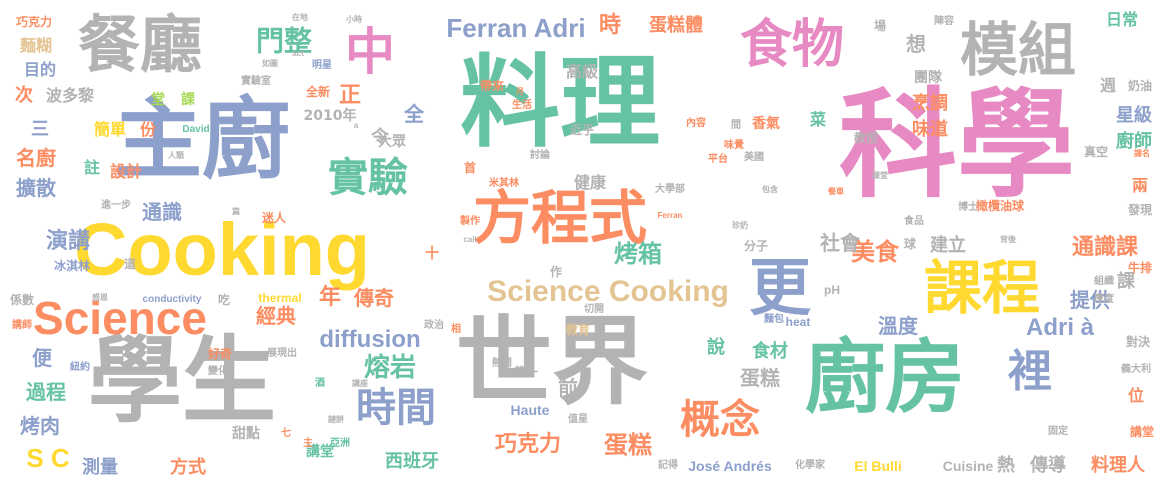 This screenshot has height=482, width=1175. I want to click on word-ke: 課, so click(188, 100).